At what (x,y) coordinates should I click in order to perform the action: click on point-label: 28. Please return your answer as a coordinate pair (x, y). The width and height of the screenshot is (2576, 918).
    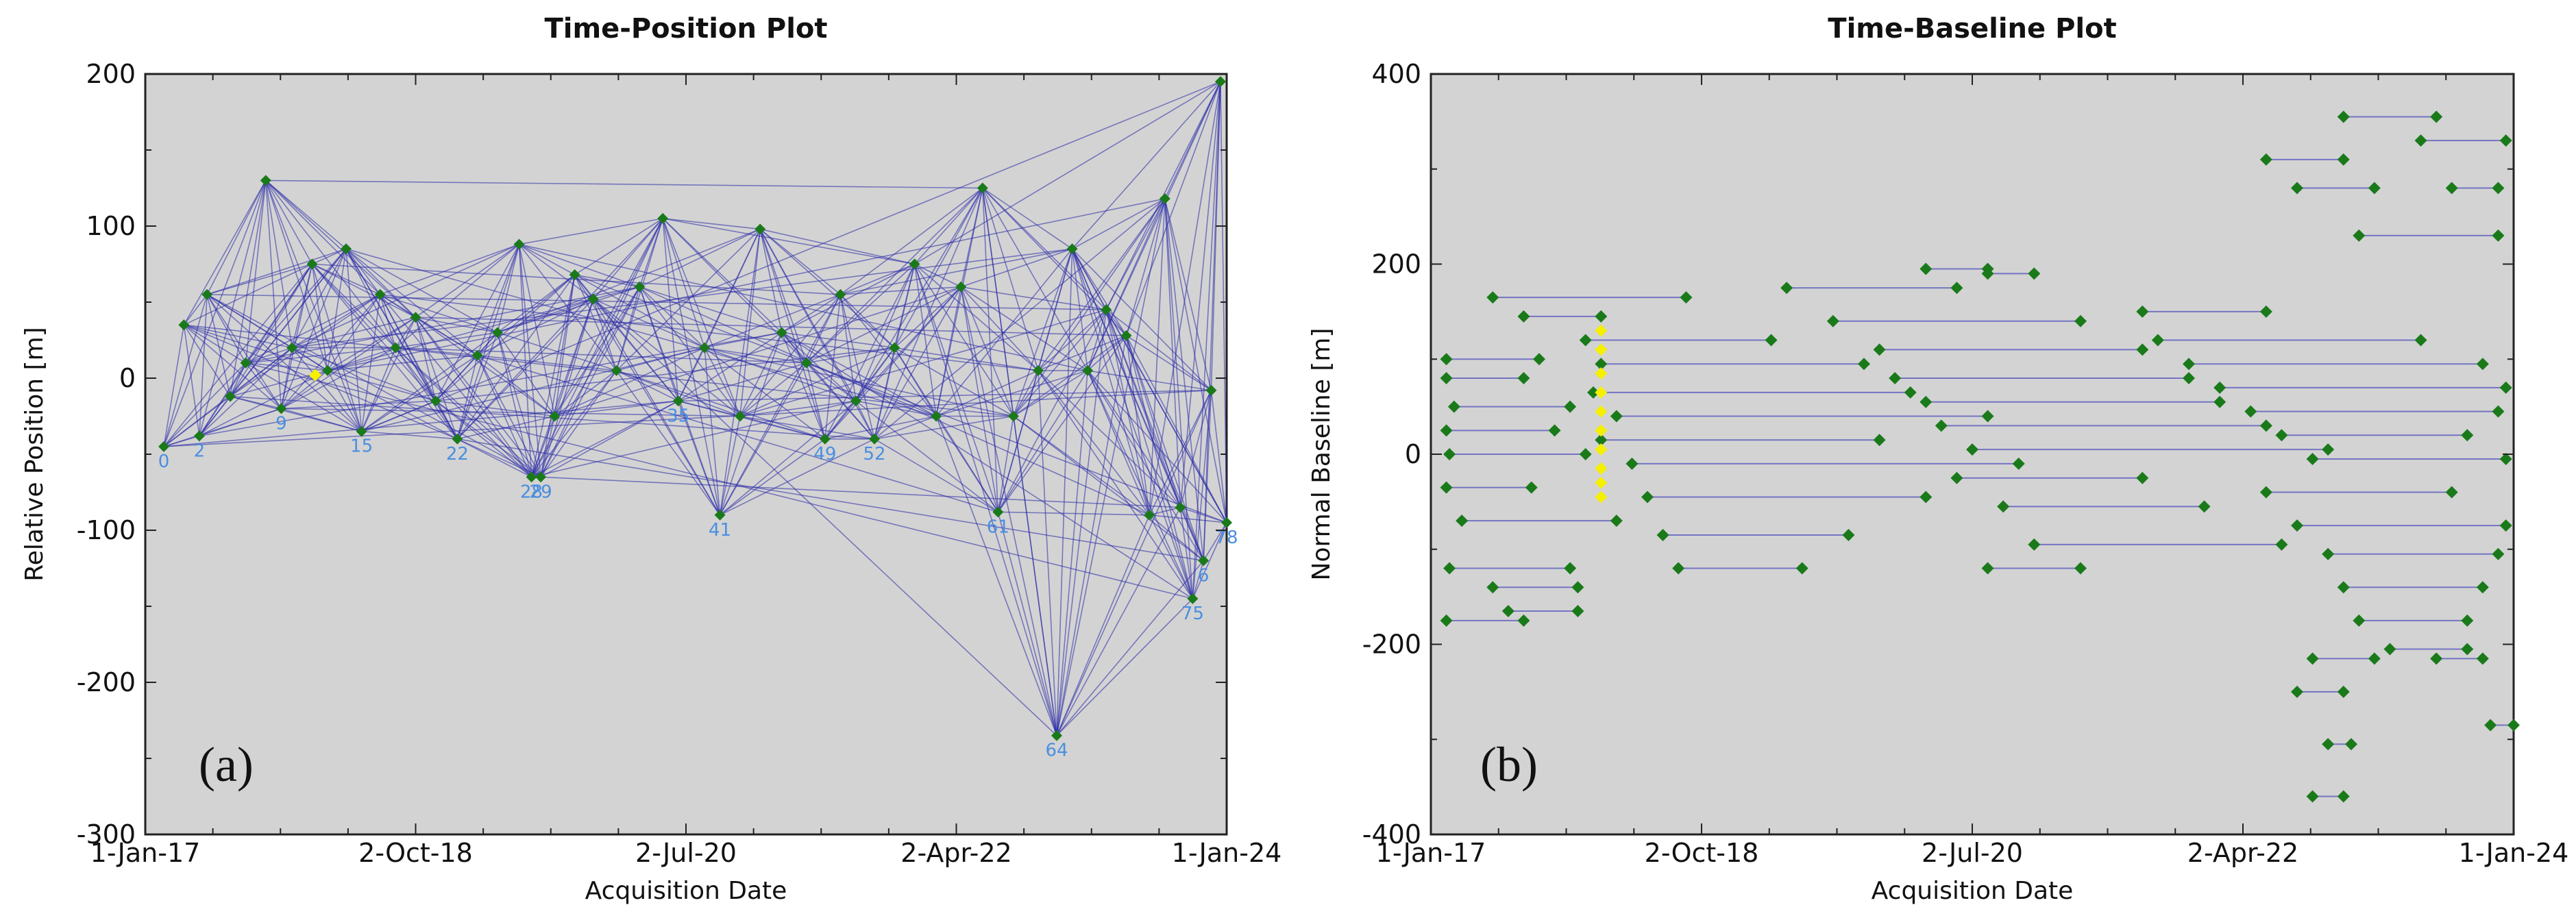
    Looking at the image, I should click on (532, 492).